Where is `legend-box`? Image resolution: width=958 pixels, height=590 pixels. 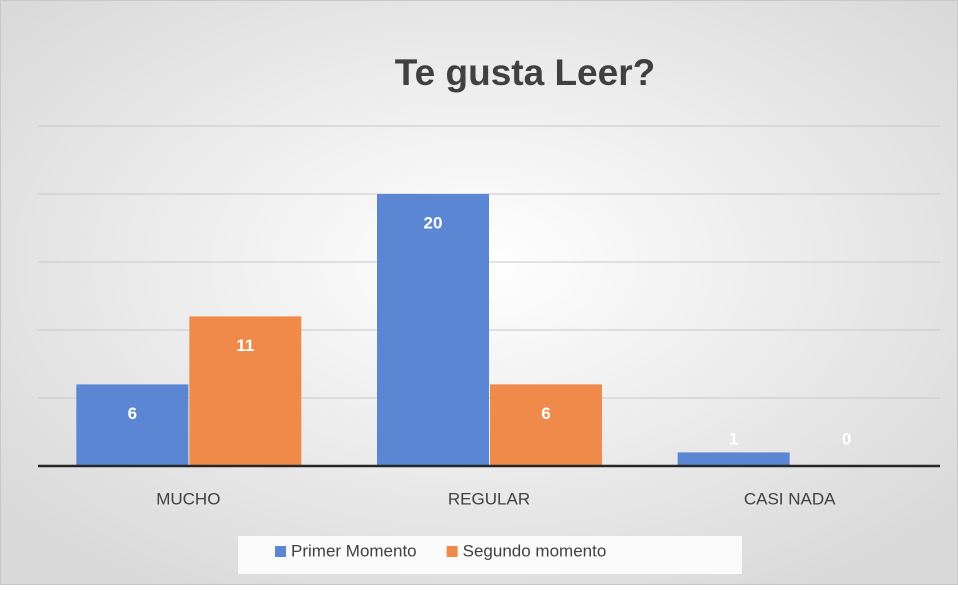 legend-box is located at coordinates (490, 555).